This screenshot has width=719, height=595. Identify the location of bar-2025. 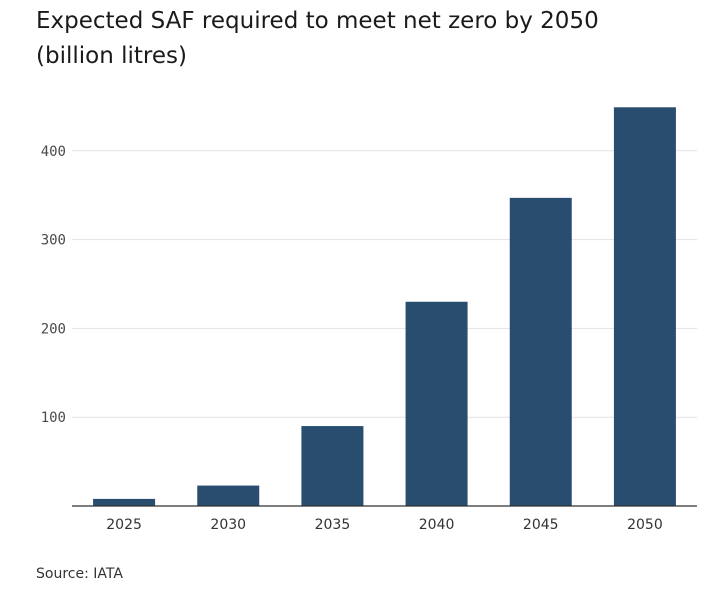
(124, 502).